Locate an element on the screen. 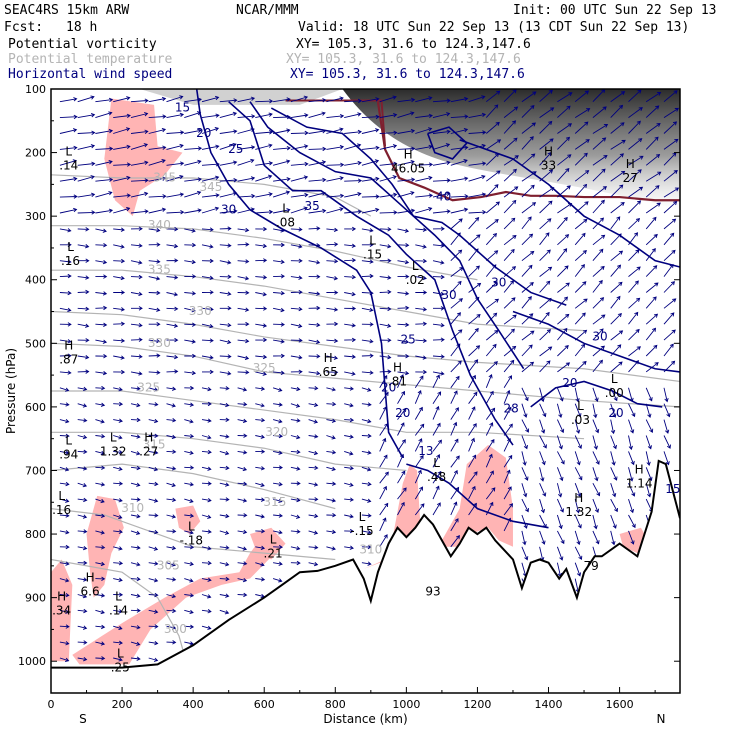 This screenshot has height=740, width=740. theta-label-15: 310 is located at coordinates (370, 549).